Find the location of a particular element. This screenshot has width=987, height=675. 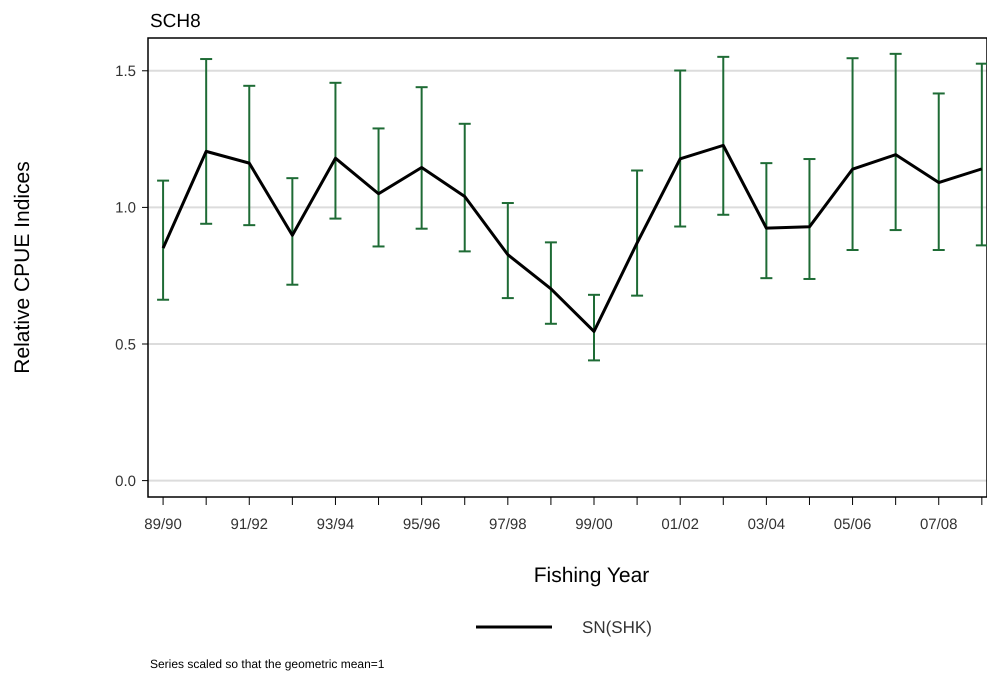

x-tick-label: 93/94 is located at coordinates (335, 524).